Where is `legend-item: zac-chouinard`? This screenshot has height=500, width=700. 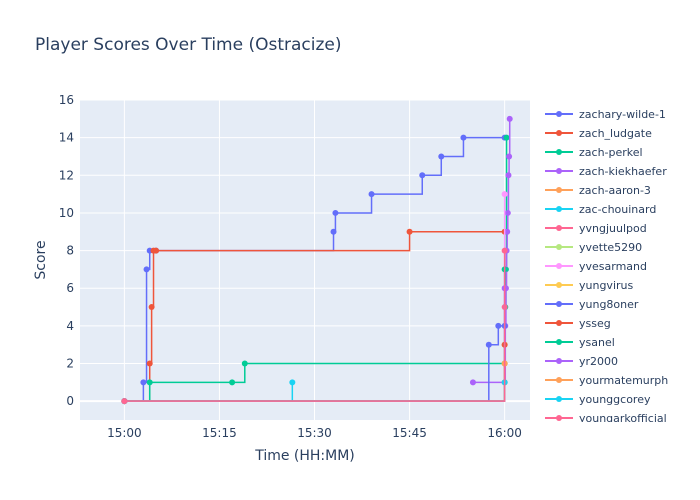 legend-item: zac-chouinard is located at coordinates (600, 209).